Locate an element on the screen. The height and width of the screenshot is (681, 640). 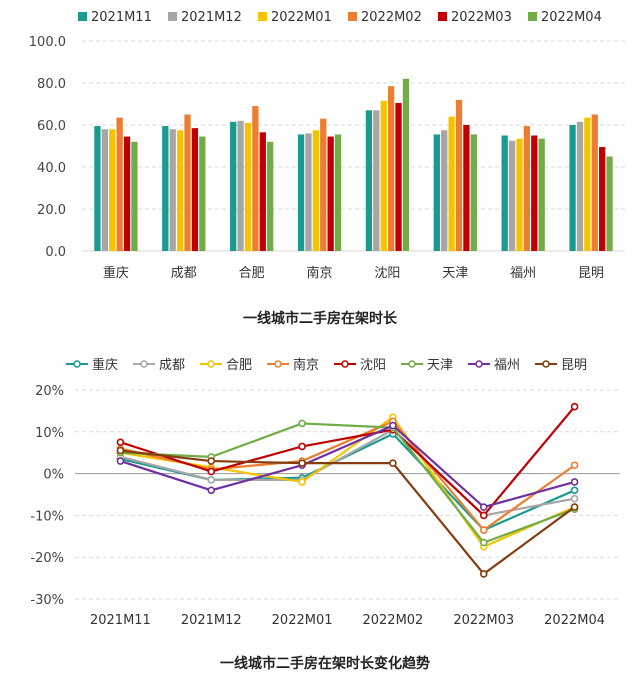
line-series-昆明 is located at coordinates (348, 512).